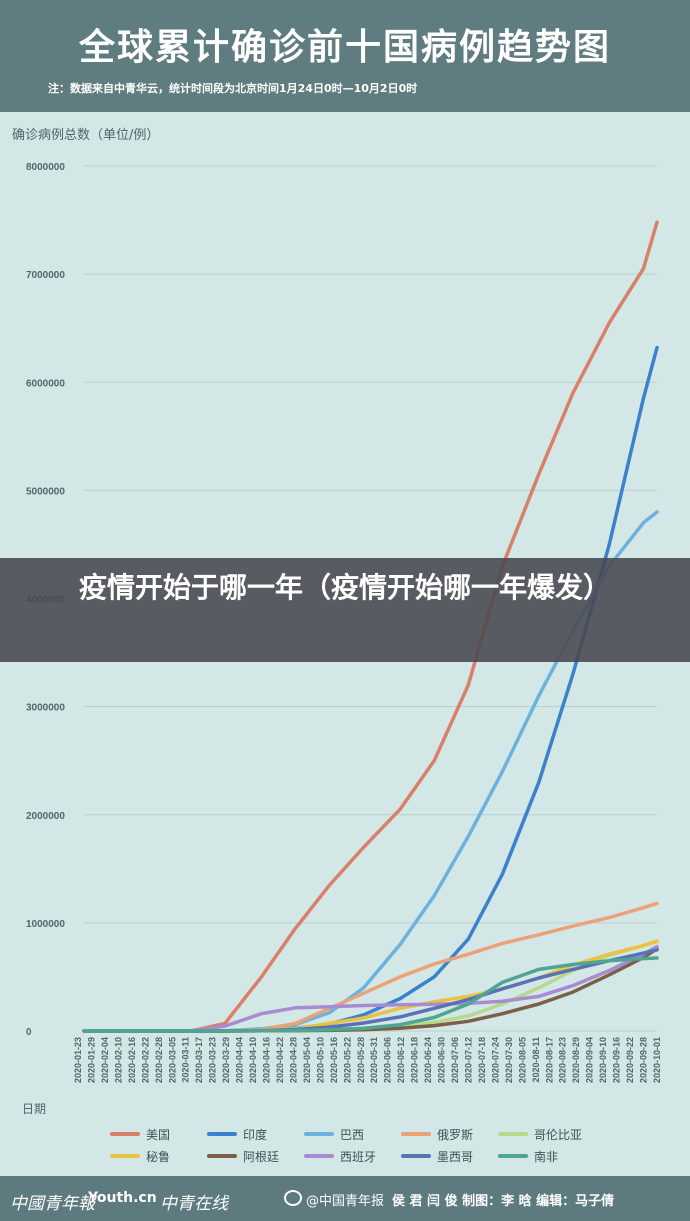 The image size is (690, 1221). I want to click on x-tick-label: 2020-05-31, so click(374, 1060).